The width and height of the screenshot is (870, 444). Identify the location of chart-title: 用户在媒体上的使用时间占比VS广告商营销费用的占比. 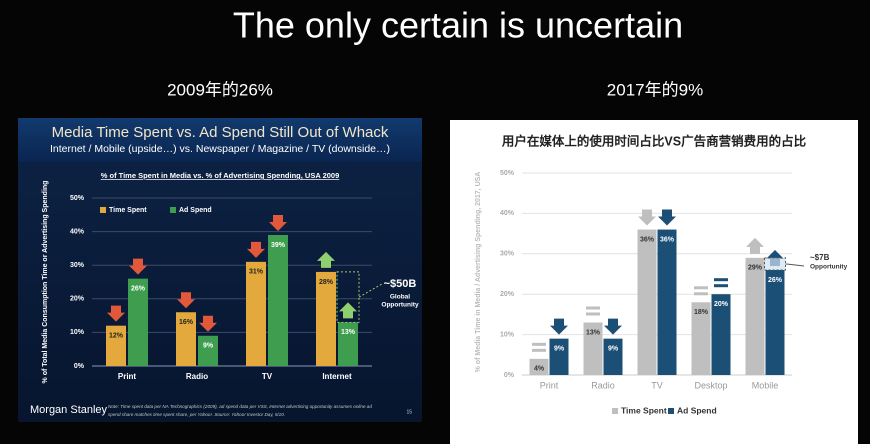
(654, 140).